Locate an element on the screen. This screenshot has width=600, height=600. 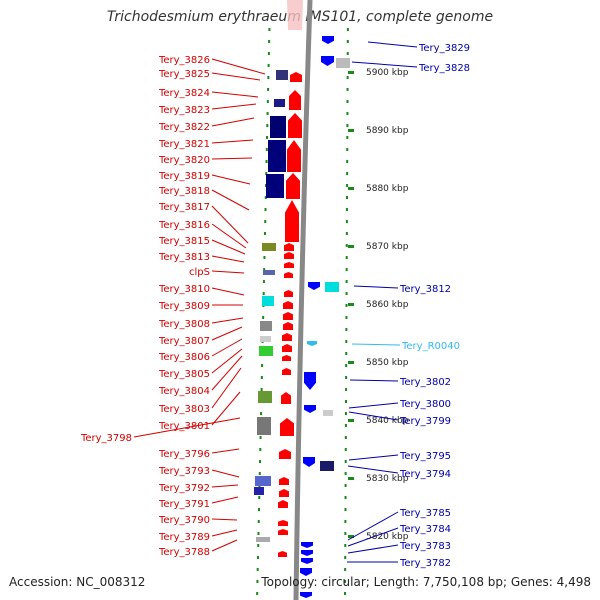
scale-tick-label: 5880 kbp is located at coordinates (387, 189).